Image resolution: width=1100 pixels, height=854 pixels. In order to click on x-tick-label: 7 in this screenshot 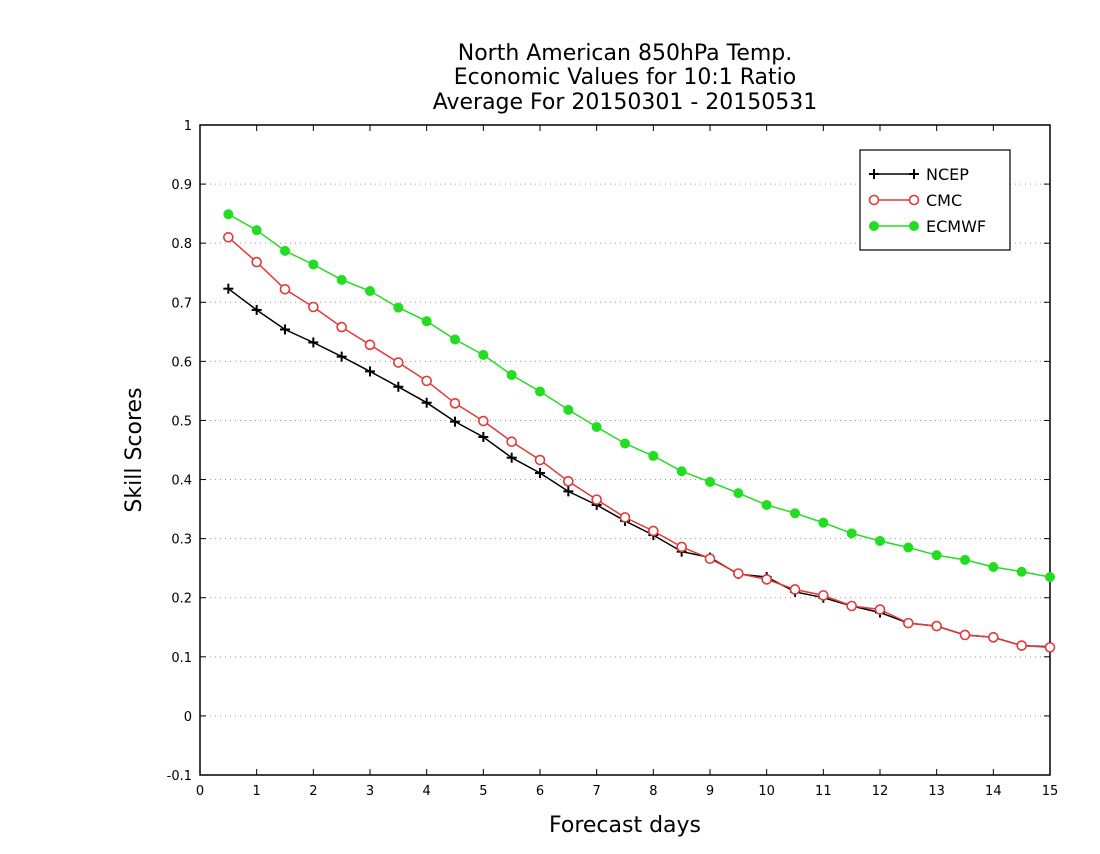, I will do `click(597, 791)`.